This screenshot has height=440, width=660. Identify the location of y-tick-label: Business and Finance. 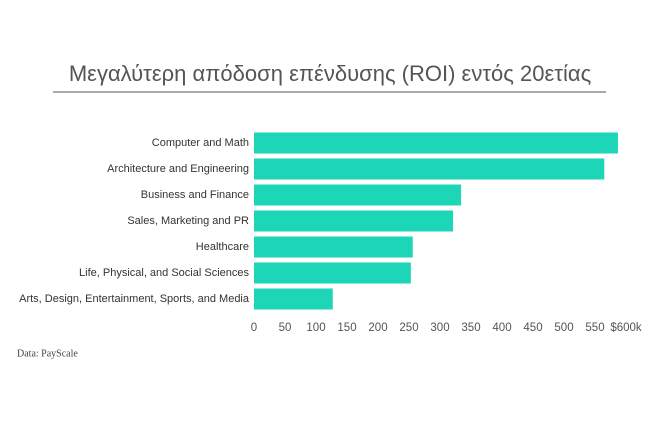
(195, 195).